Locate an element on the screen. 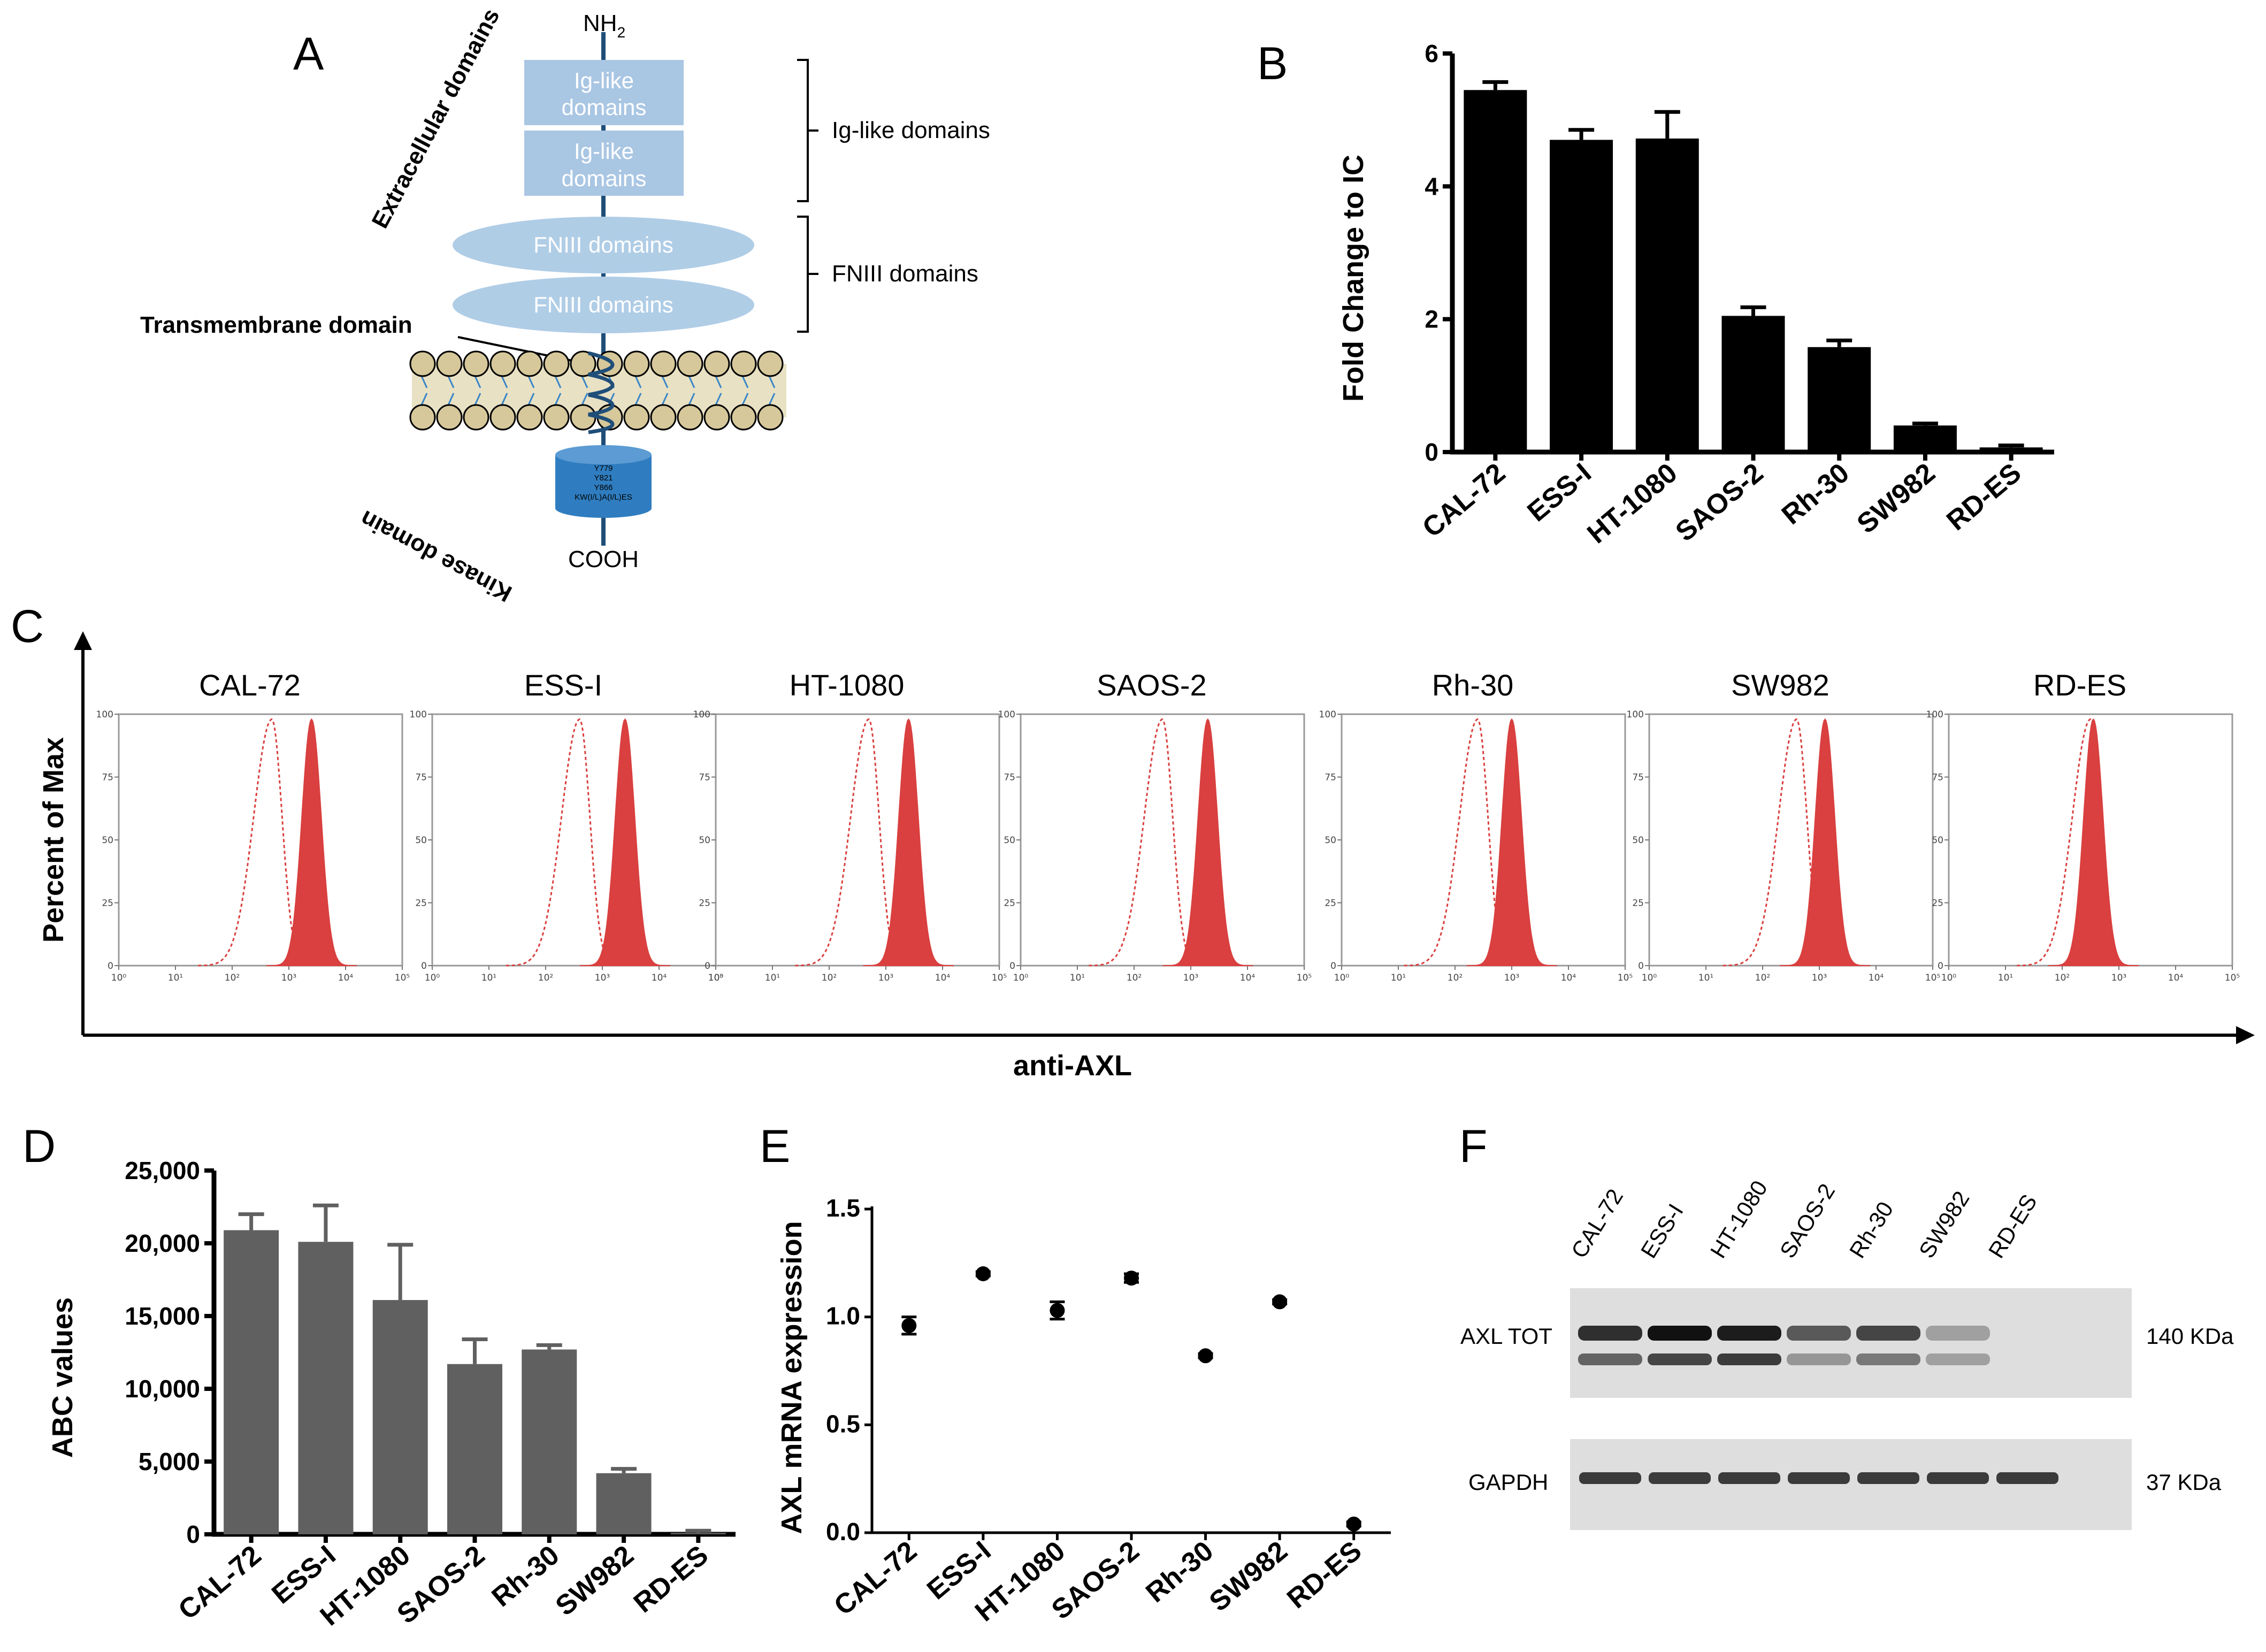 Image resolution: width=2266 pixels, height=1652 pixels. chart-e-y-tick-label: 0.5 is located at coordinates (843, 1424).